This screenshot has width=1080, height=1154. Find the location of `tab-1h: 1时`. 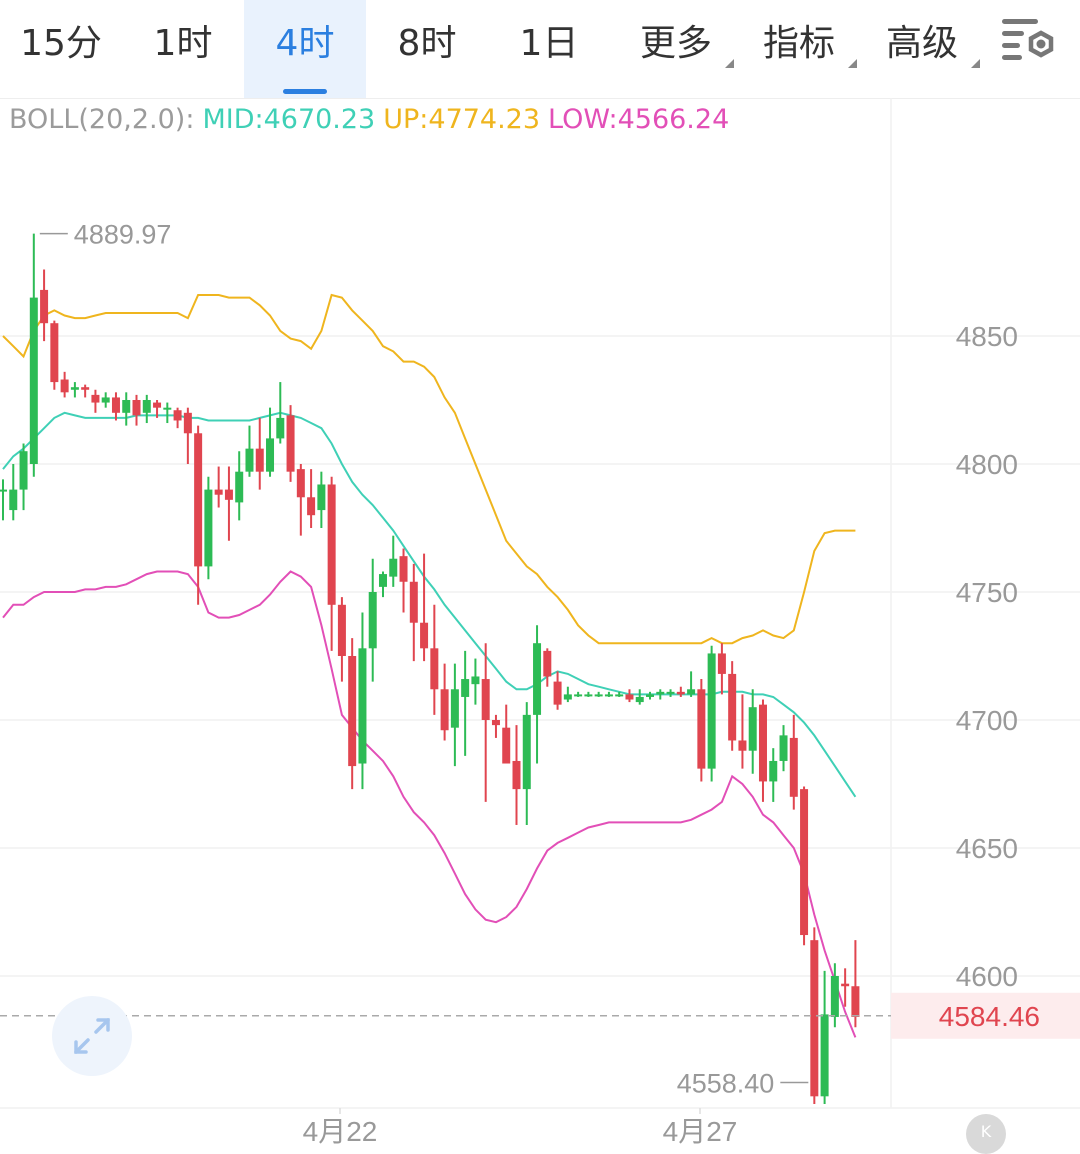

tab-1h: 1时 is located at coordinates (183, 49).